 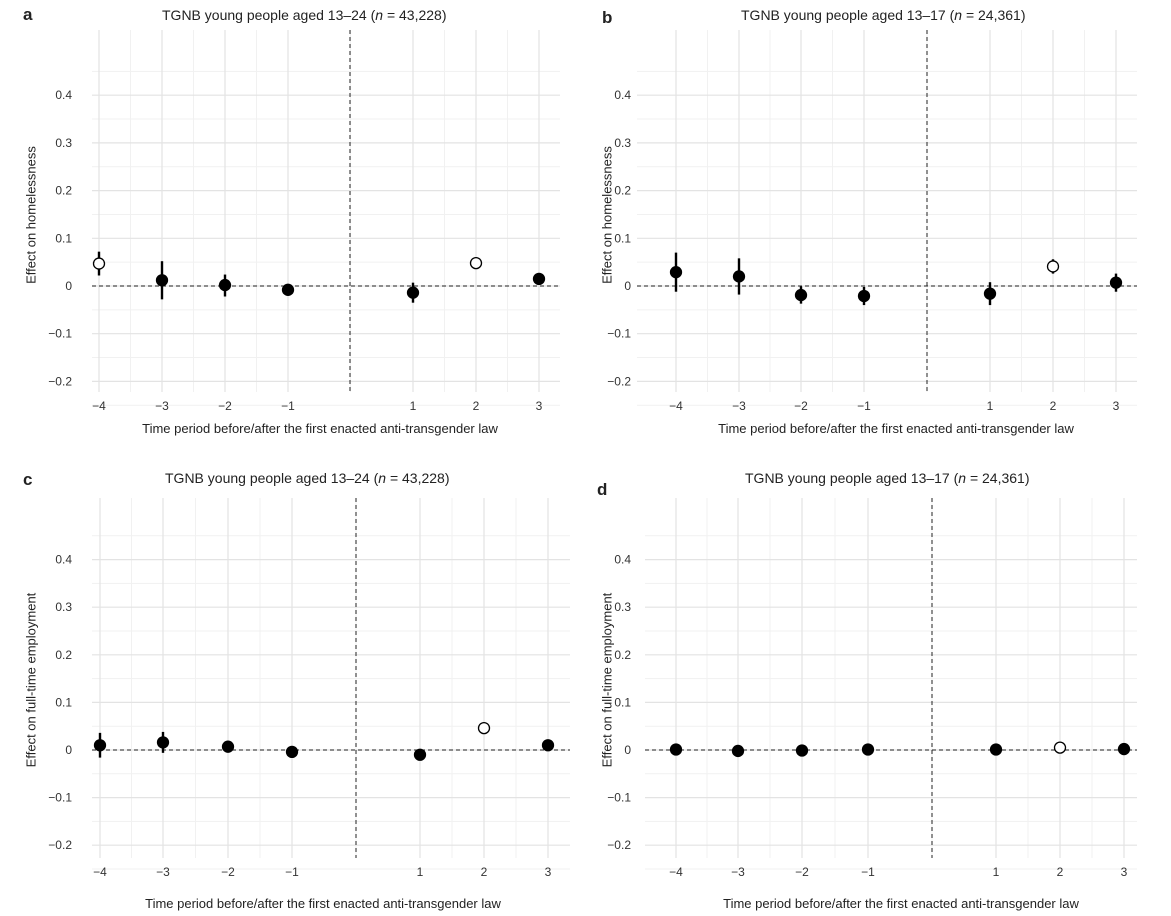 What do you see at coordinates (28, 479) in the screenshot?
I see `panel-letter: c` at bounding box center [28, 479].